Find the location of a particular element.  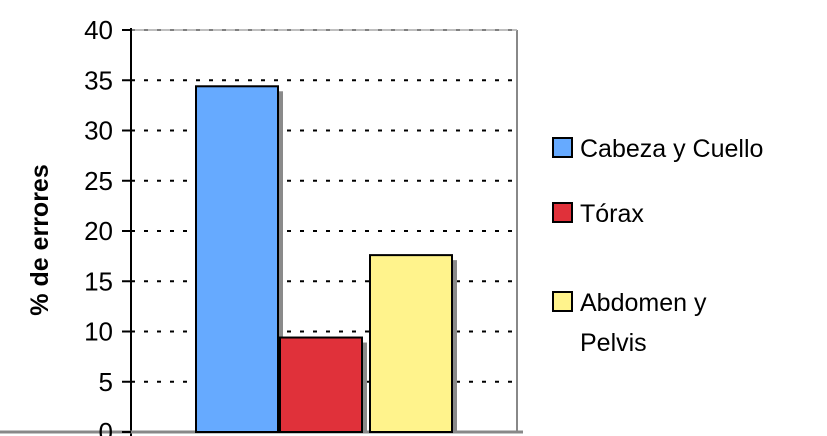

legend-label-2: Tórax is located at coordinates (612, 214).